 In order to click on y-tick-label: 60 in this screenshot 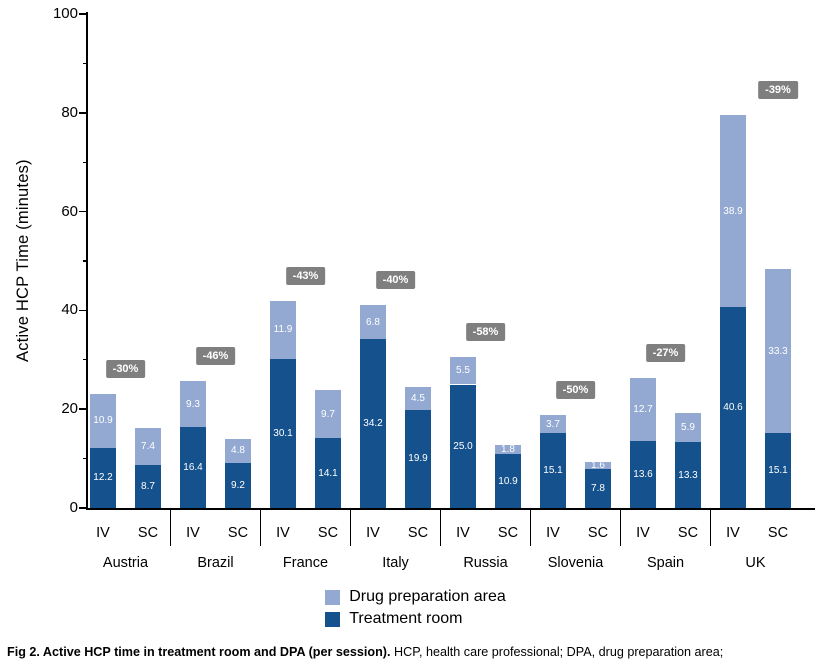, I will do `click(69, 211)`.